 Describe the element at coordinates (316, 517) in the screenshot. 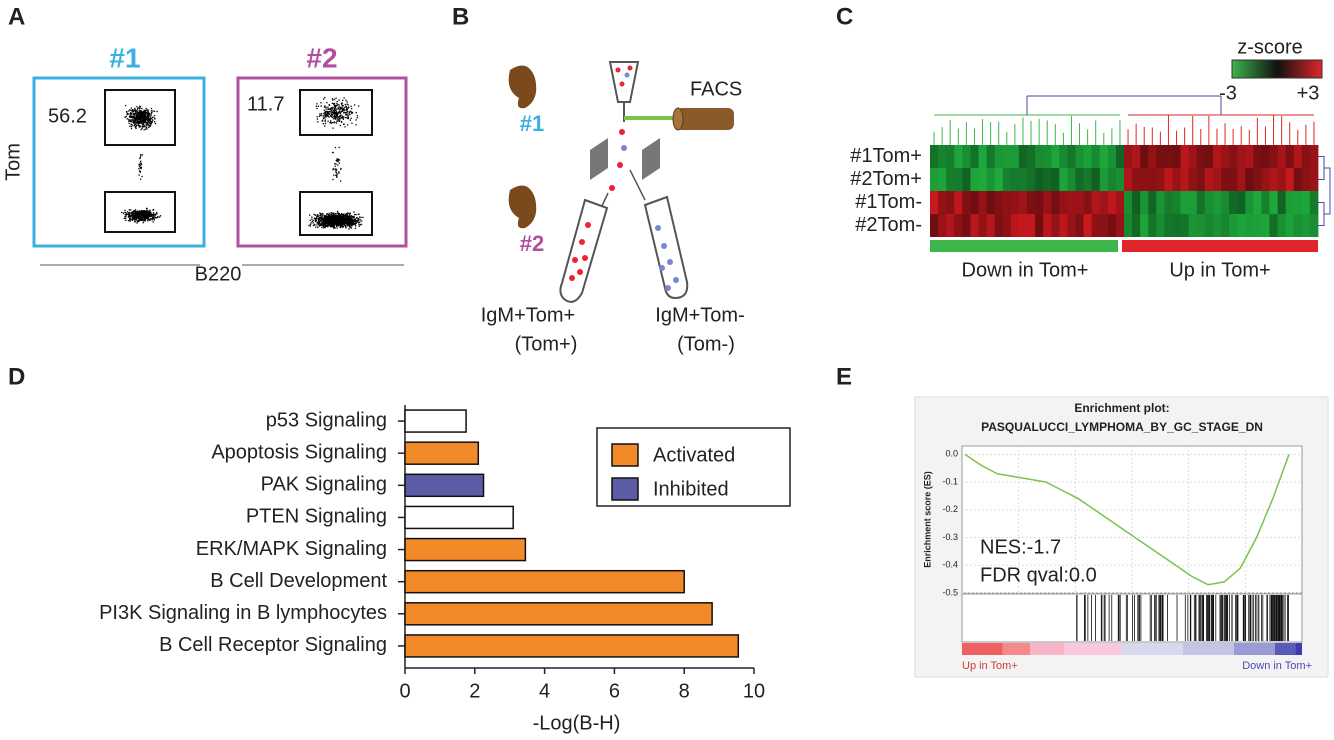

I see `y-tick-label: PTEN Signaling` at that location.